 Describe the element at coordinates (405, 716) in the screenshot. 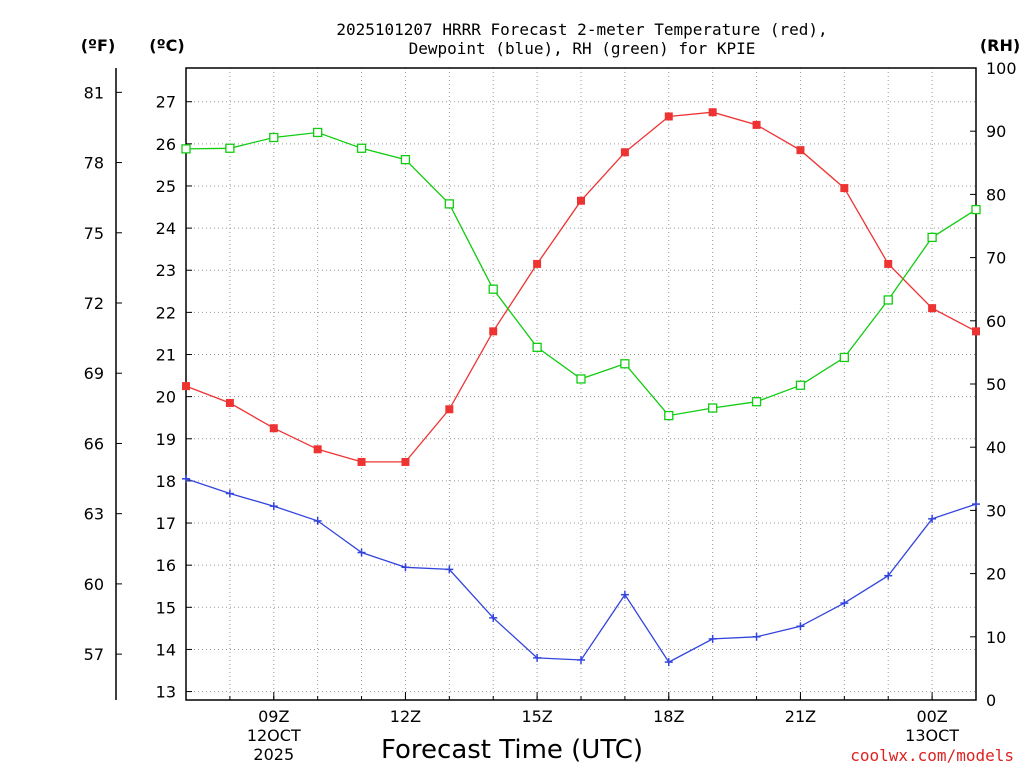

I see `x-tick-label: 12Z` at that location.